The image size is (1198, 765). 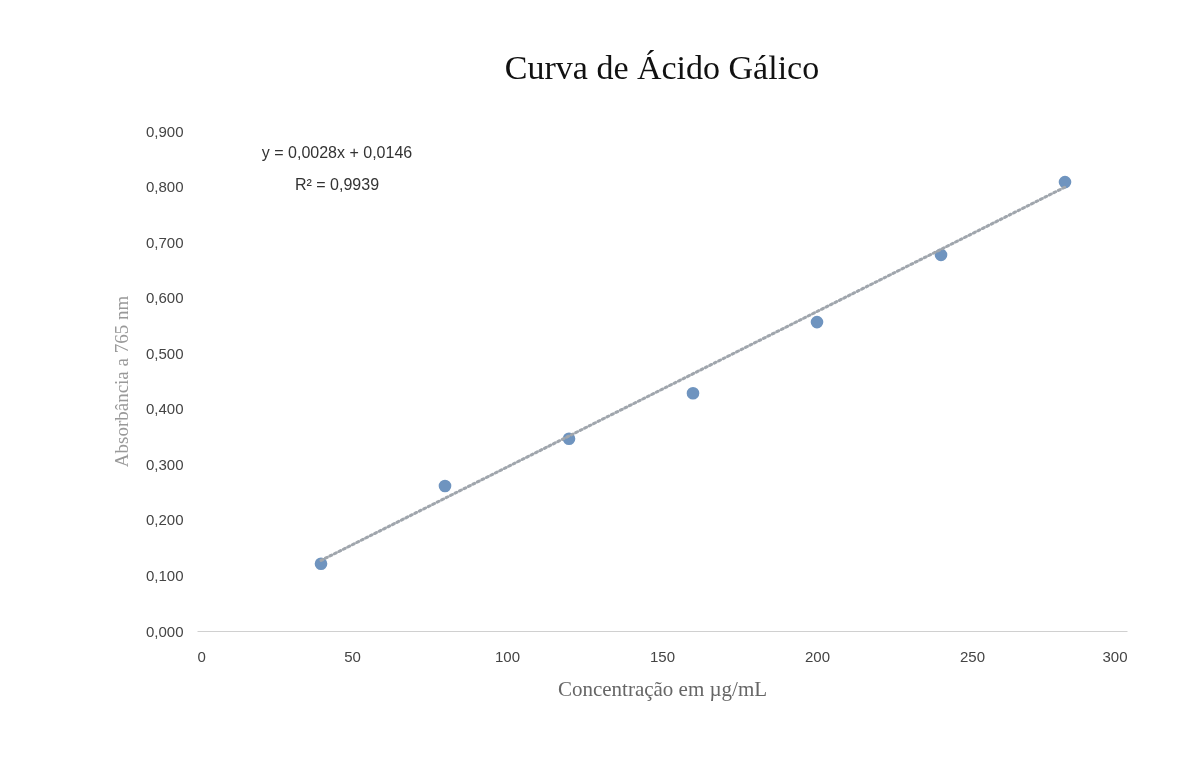 What do you see at coordinates (164, 298) in the screenshot?
I see `y-tick-label: 0,600` at bounding box center [164, 298].